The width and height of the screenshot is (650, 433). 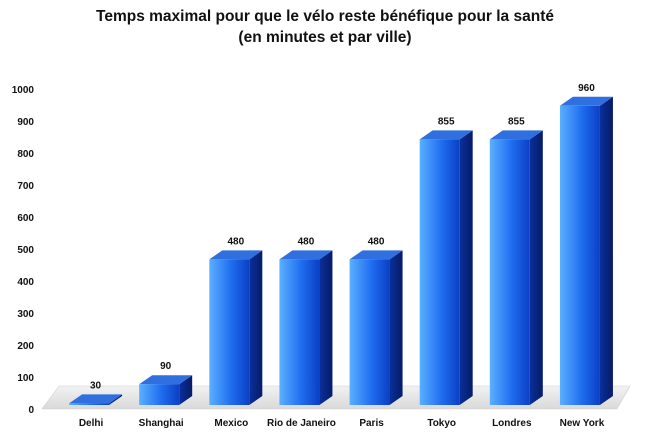 What do you see at coordinates (586, 88) in the screenshot?
I see `data-label: 960` at bounding box center [586, 88].